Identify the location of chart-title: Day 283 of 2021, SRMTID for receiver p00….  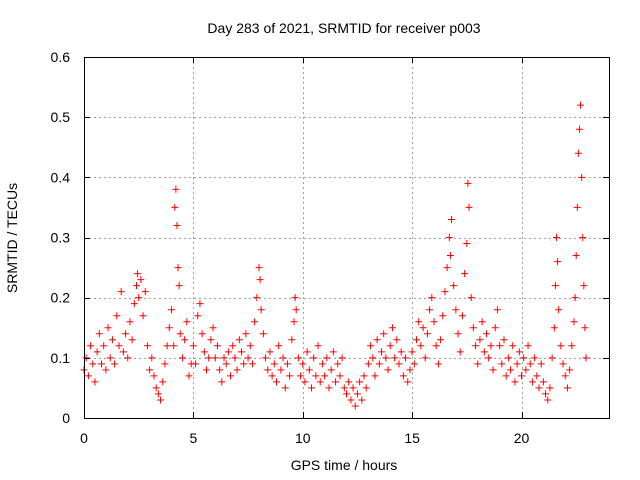
(343, 28).